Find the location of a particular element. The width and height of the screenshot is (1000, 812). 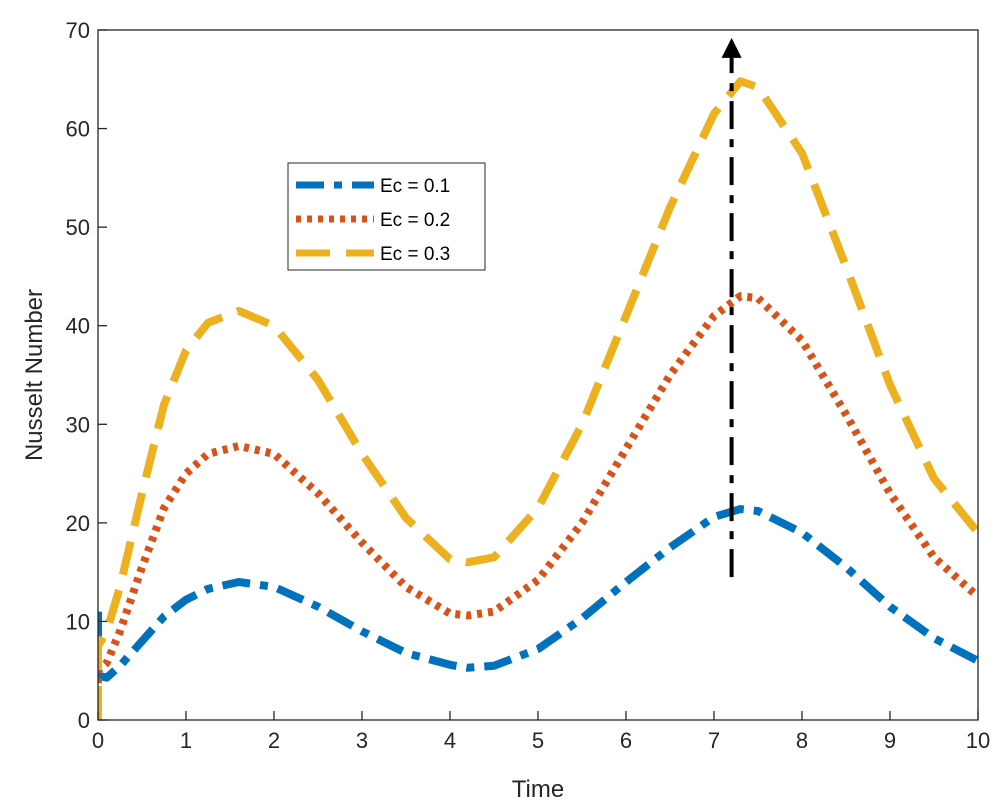

x-tick-label: 1 is located at coordinates (186, 740).